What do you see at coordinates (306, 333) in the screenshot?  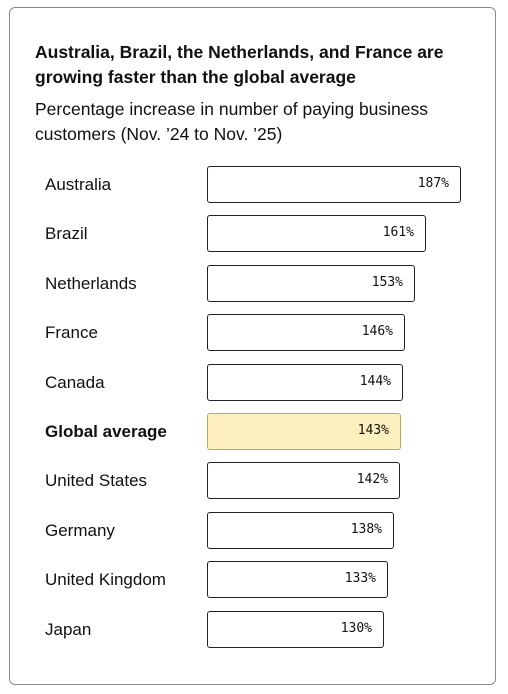 I see `bar: 146%` at bounding box center [306, 333].